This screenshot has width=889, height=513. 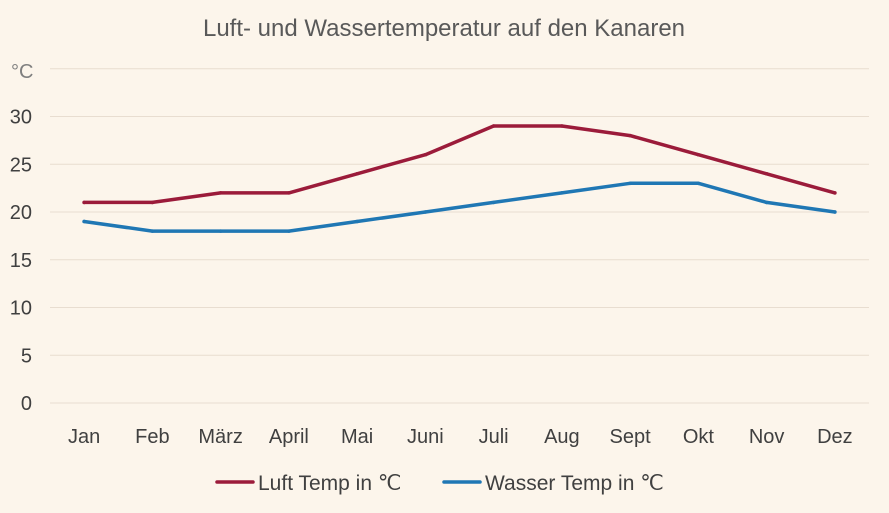 What do you see at coordinates (26, 356) in the screenshot?
I see `y-tick-label: 5` at bounding box center [26, 356].